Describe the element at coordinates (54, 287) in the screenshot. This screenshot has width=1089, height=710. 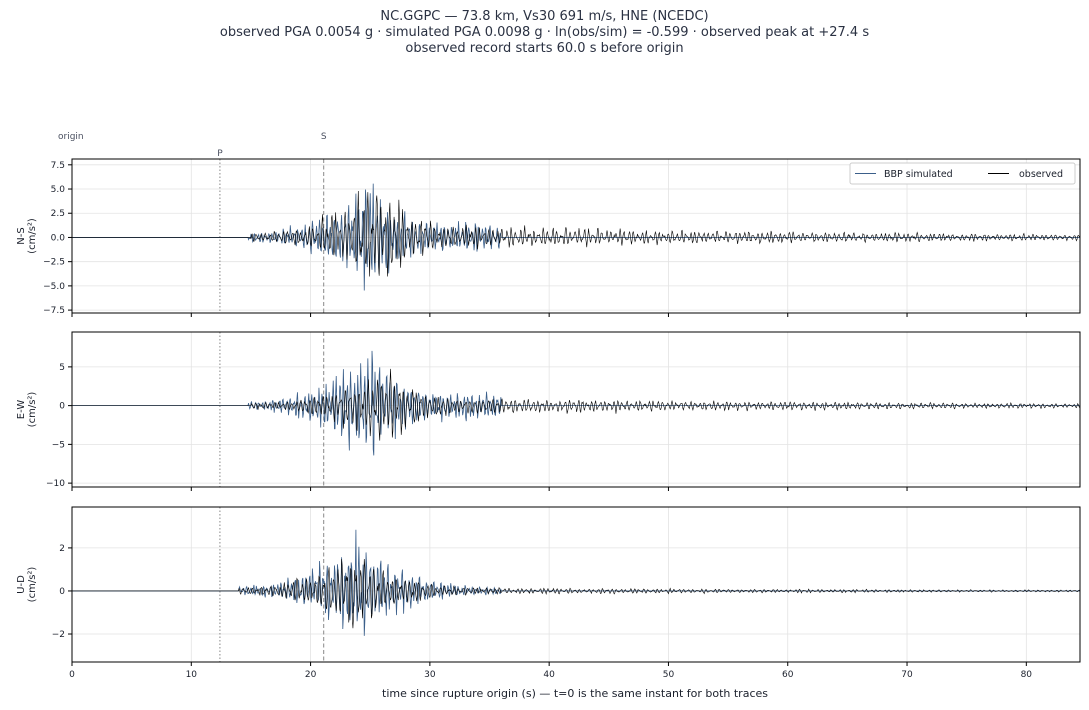
I see `y-tick-label: −5.0` at that location.